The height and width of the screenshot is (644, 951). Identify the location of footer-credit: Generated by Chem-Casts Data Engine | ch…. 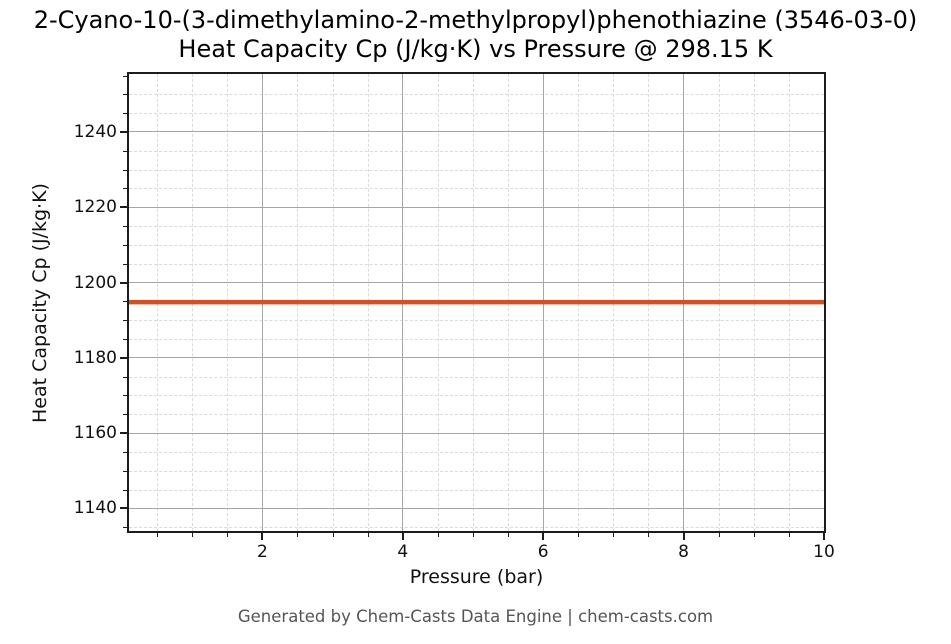
(475, 616).